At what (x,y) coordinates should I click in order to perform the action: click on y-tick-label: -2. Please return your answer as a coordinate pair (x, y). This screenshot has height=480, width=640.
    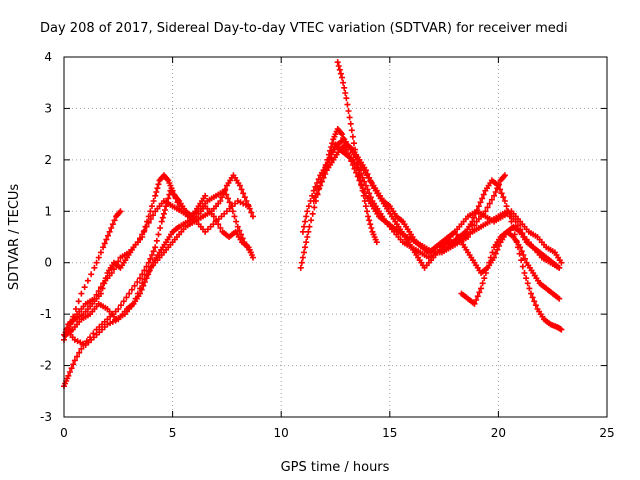
    Looking at the image, I should click on (46, 366).